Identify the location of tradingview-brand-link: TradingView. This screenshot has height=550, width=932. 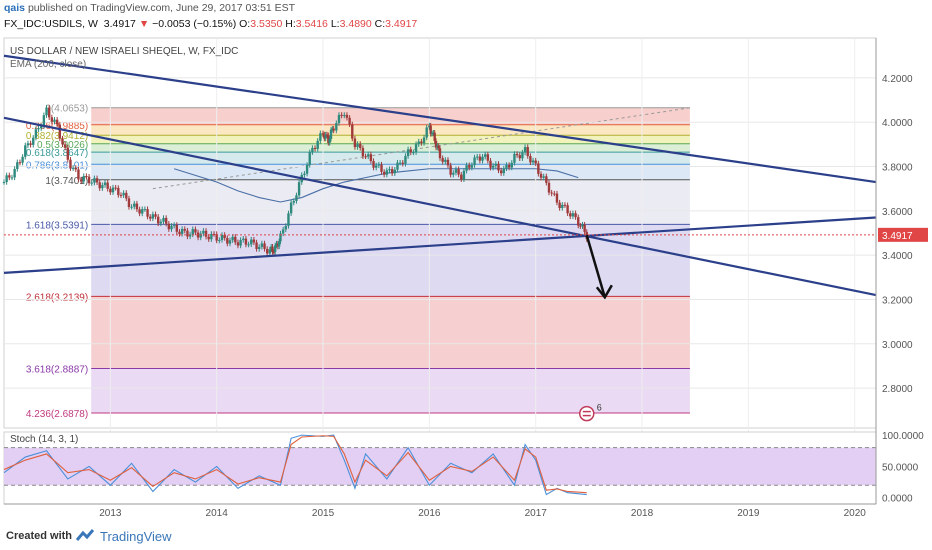
(136, 536).